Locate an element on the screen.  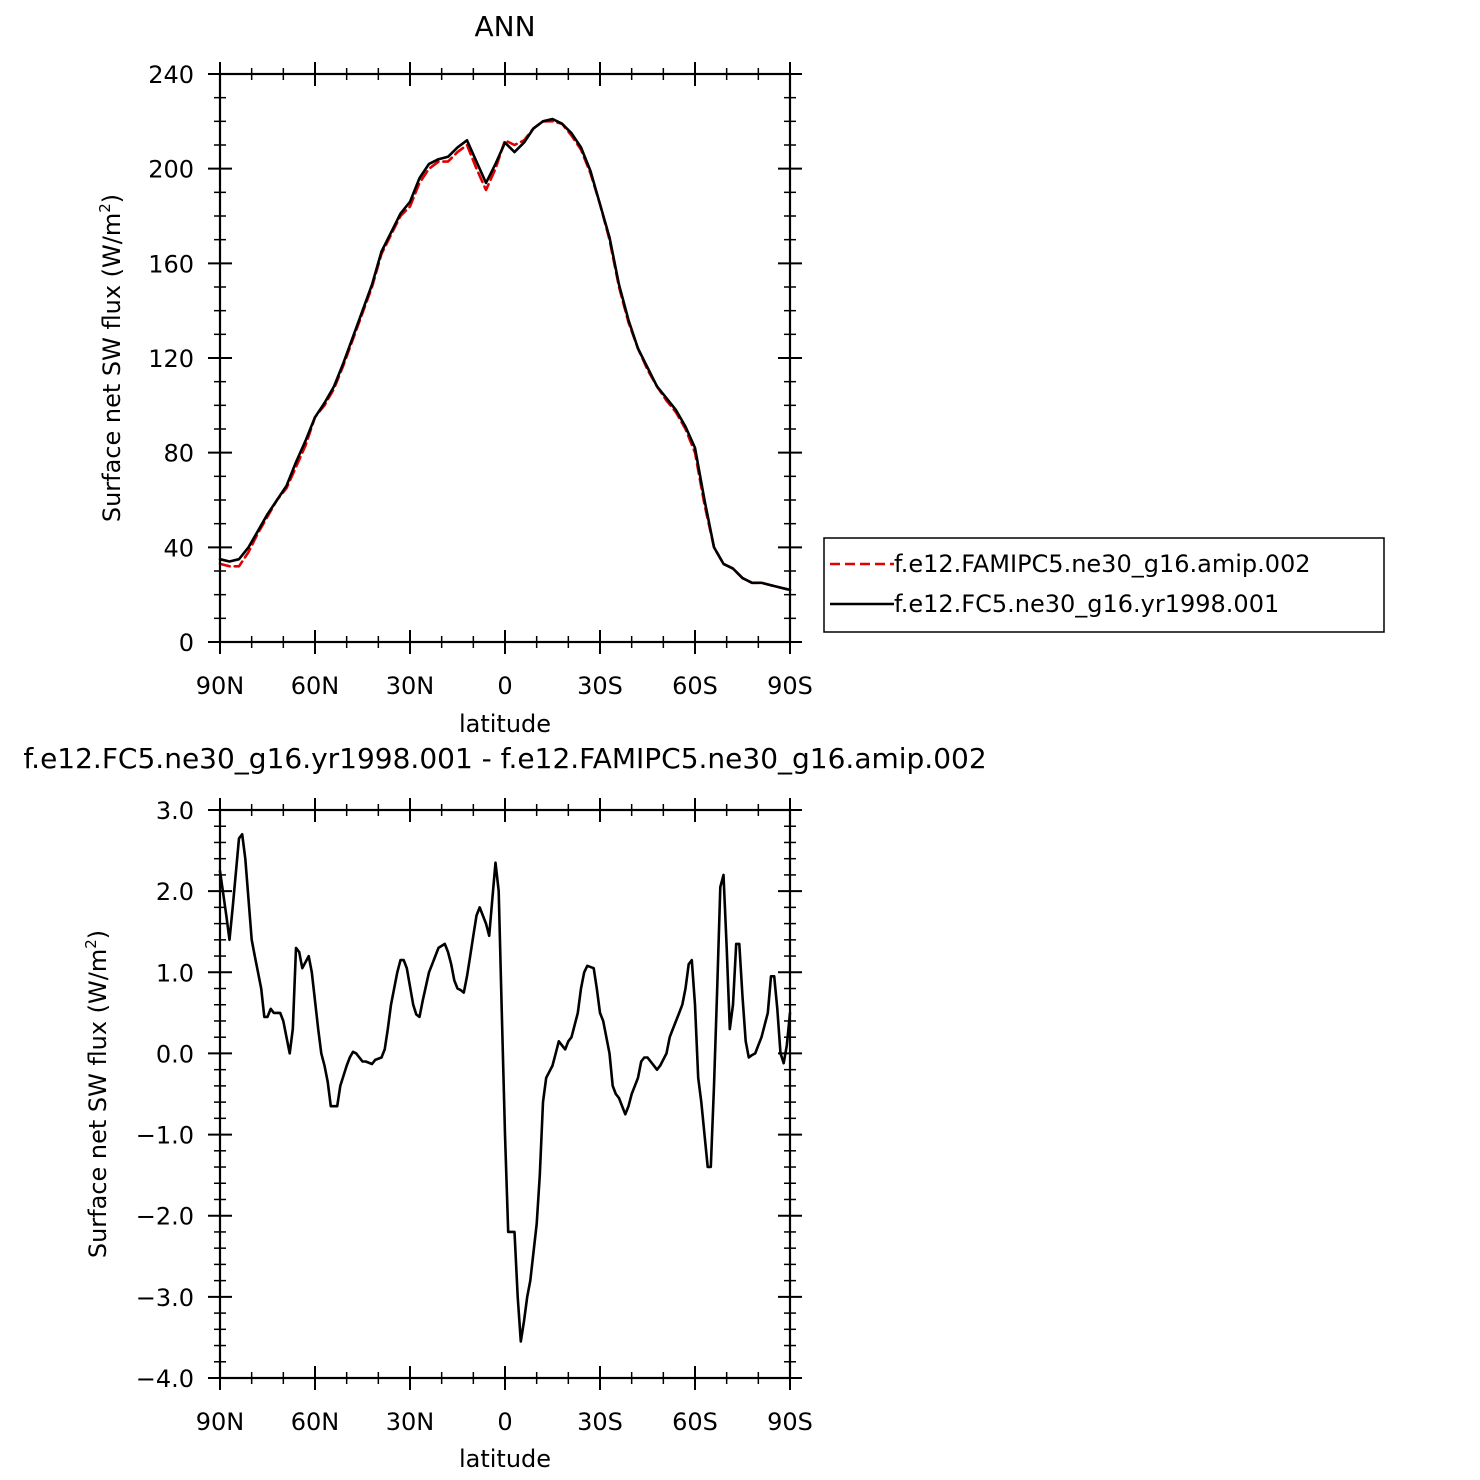
top-y-tick-labels: 0 40 80 120 160 200 240 is located at coordinates (171, 359).